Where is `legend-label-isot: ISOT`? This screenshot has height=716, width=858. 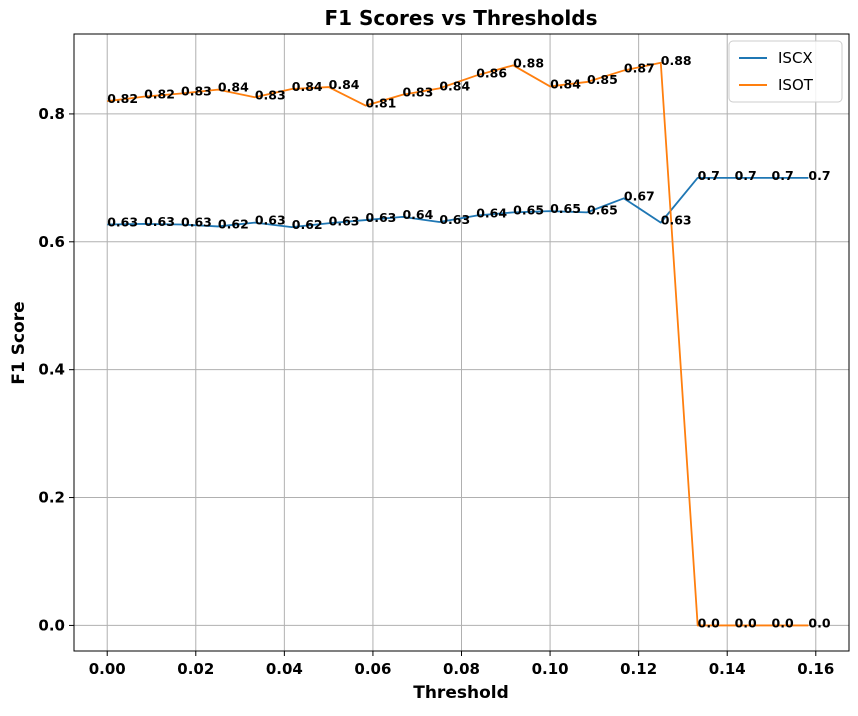
legend-label-isot: ISOT is located at coordinates (796, 85).